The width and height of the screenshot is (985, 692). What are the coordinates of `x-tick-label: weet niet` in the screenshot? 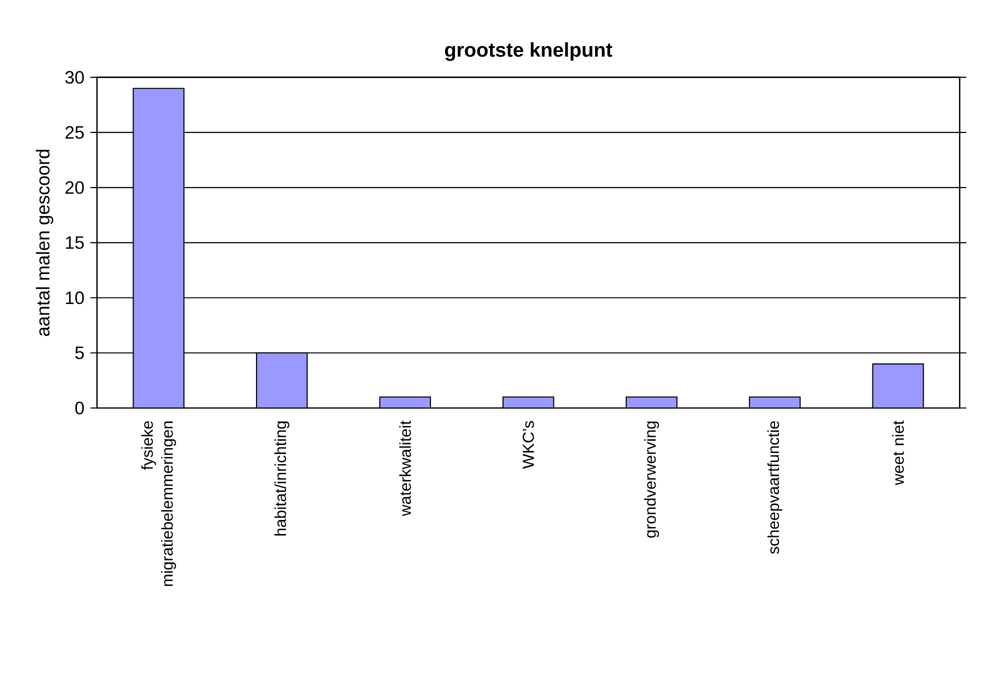 It's located at (898, 453).